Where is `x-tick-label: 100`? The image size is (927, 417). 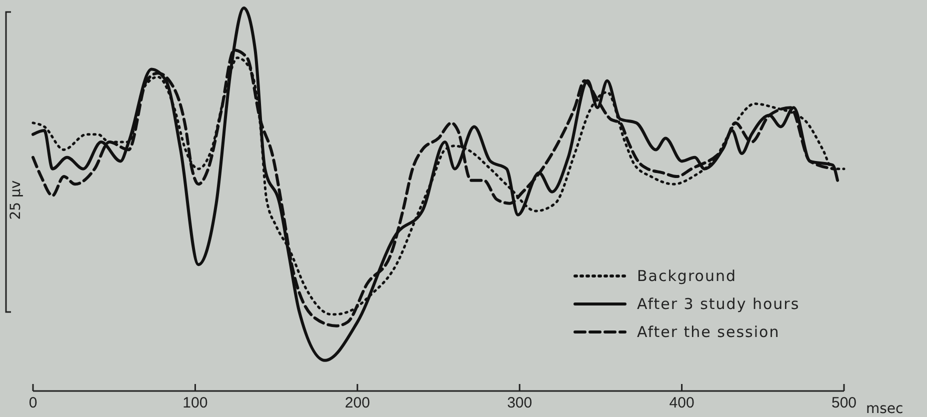
x-tick-label: 100 is located at coordinates (195, 403).